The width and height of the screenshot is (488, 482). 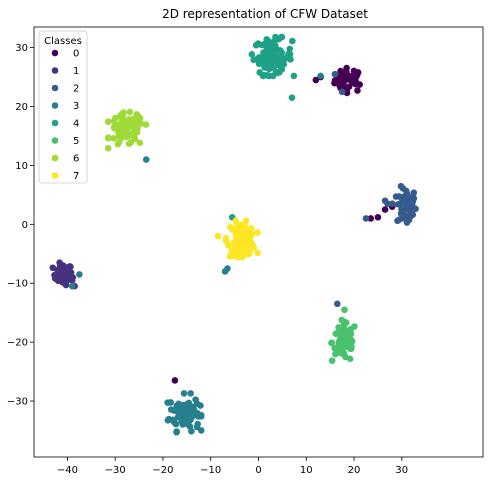 I want to click on legend-item-7: 7, so click(x=65, y=176).